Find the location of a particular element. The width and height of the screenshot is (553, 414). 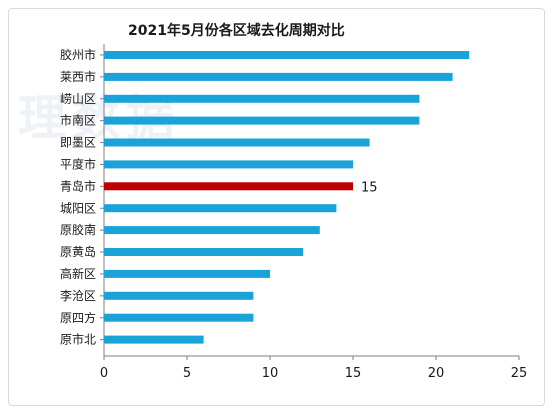

x-tick-label-4: 20 is located at coordinates (436, 373).